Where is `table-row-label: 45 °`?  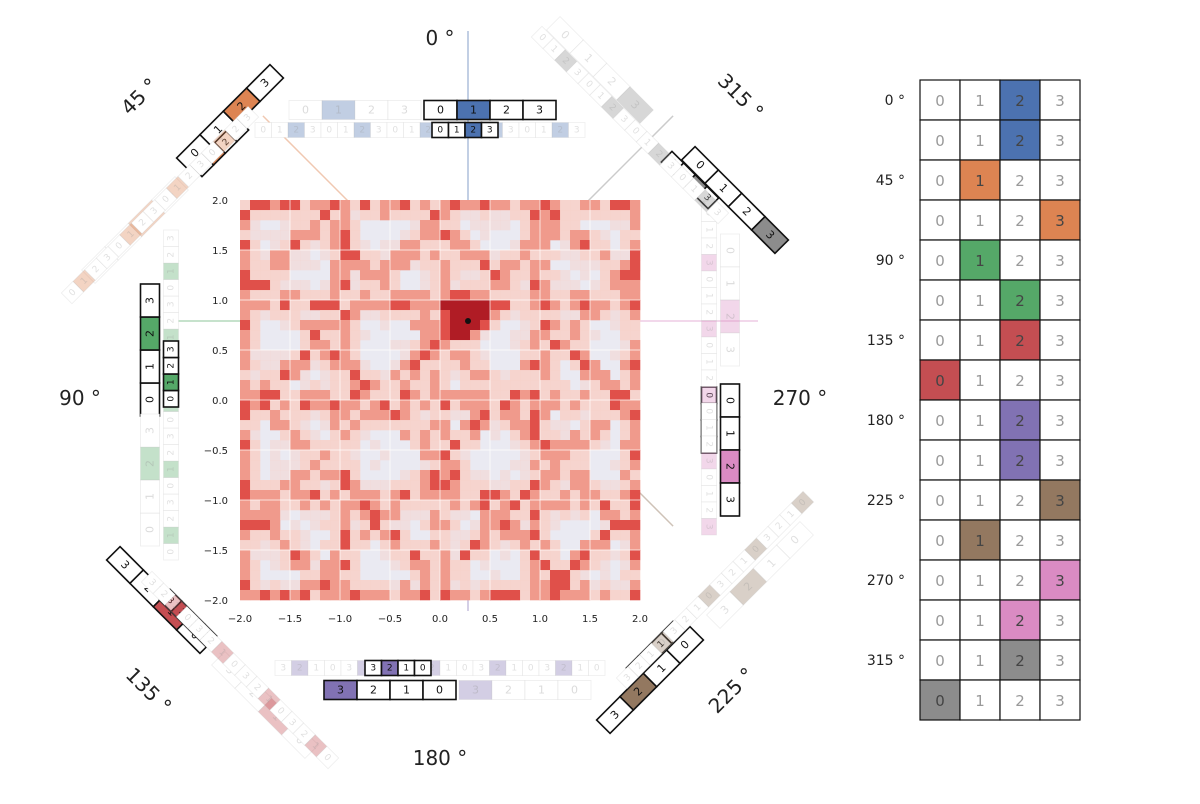 table-row-label: 45 ° is located at coordinates (890, 181).